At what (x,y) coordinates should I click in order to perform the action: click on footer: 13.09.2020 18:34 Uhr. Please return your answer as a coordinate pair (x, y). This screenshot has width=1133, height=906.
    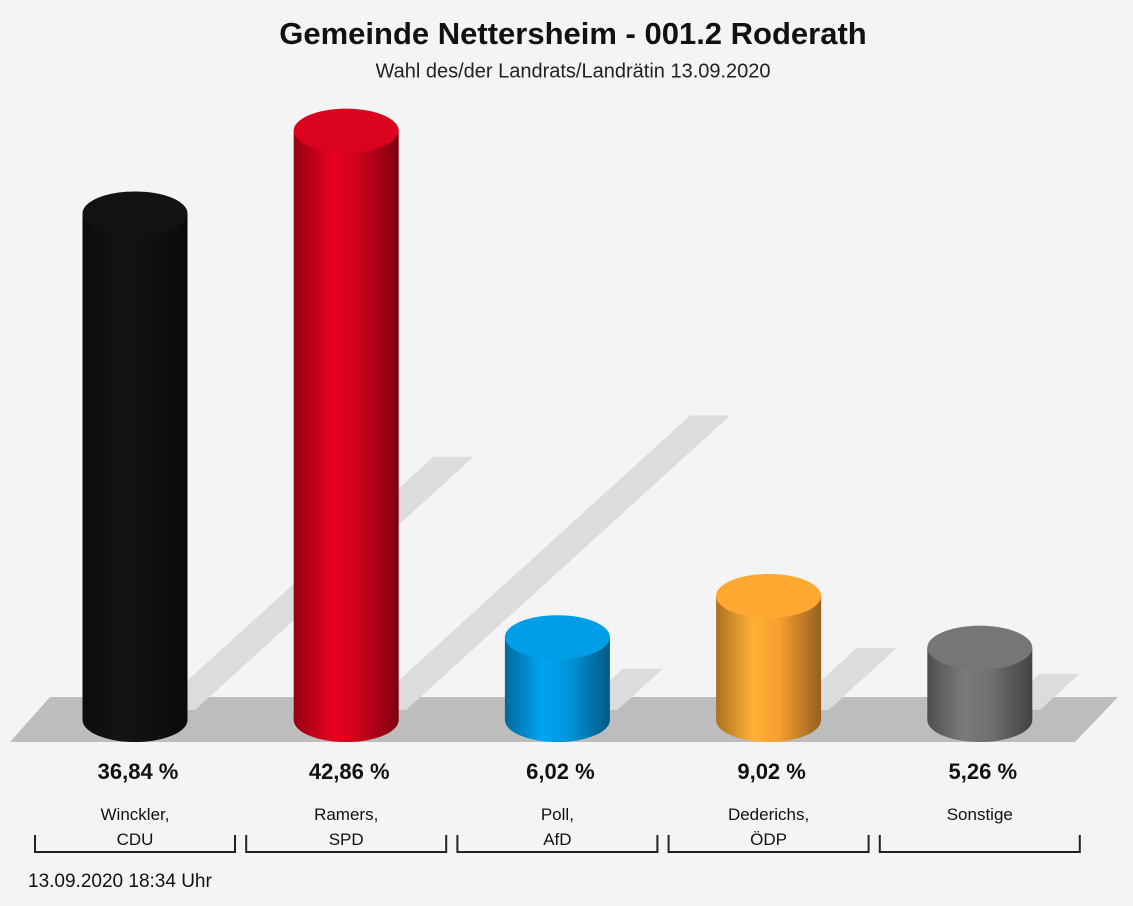
    Looking at the image, I should click on (120, 881).